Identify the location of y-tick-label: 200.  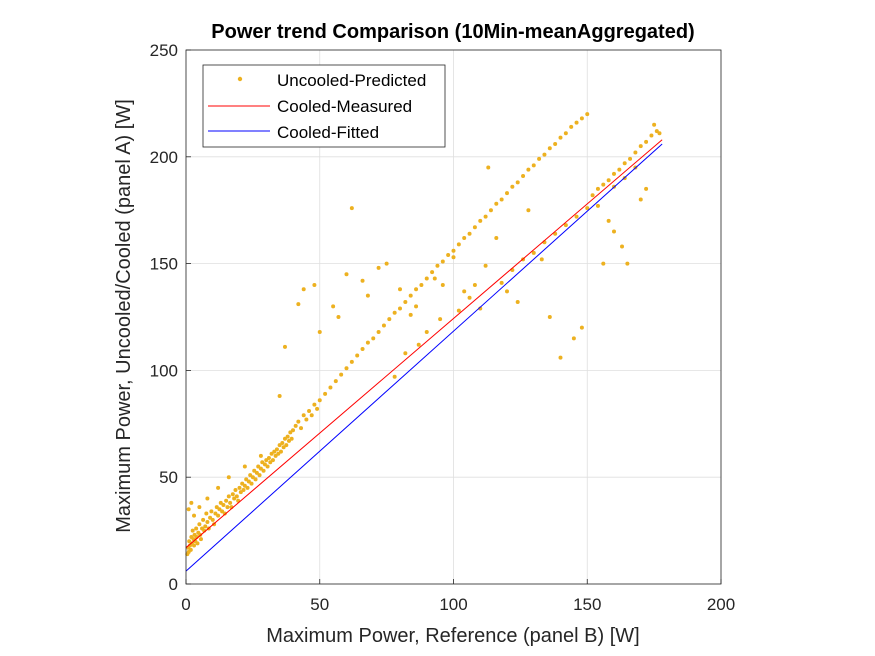
(164, 157).